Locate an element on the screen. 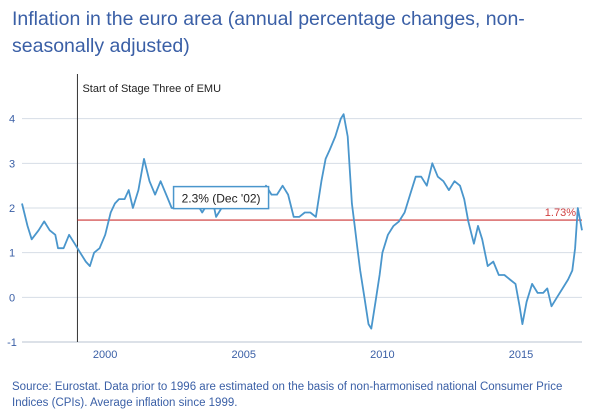 This screenshot has width=600, height=414. x-tick-label: 2000 is located at coordinates (105, 355).